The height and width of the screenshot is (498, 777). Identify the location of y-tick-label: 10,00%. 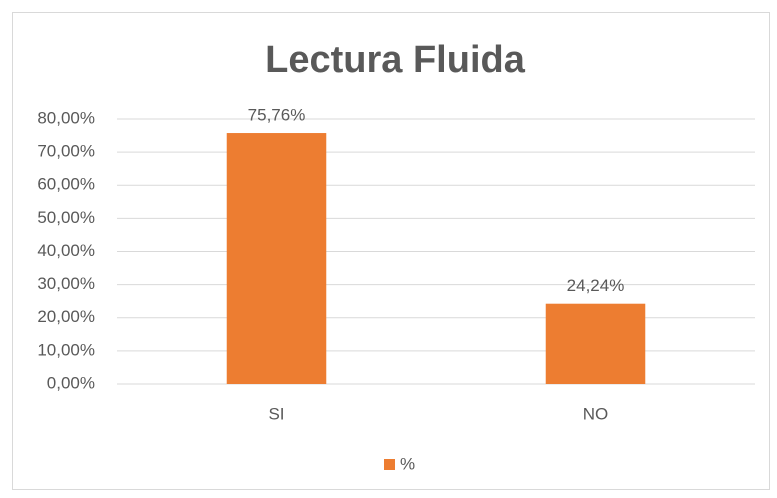
(66, 349).